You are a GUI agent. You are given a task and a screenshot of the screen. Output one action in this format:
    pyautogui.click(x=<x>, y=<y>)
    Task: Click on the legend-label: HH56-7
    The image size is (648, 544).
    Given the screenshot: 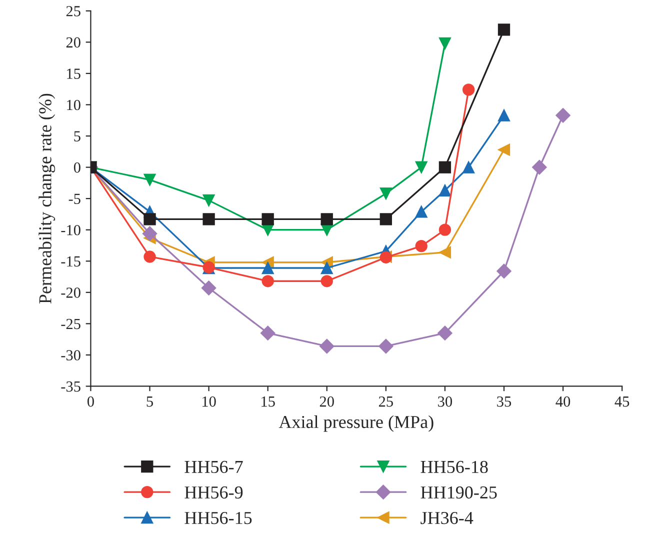 What is the action you would take?
    pyautogui.click(x=213, y=467)
    